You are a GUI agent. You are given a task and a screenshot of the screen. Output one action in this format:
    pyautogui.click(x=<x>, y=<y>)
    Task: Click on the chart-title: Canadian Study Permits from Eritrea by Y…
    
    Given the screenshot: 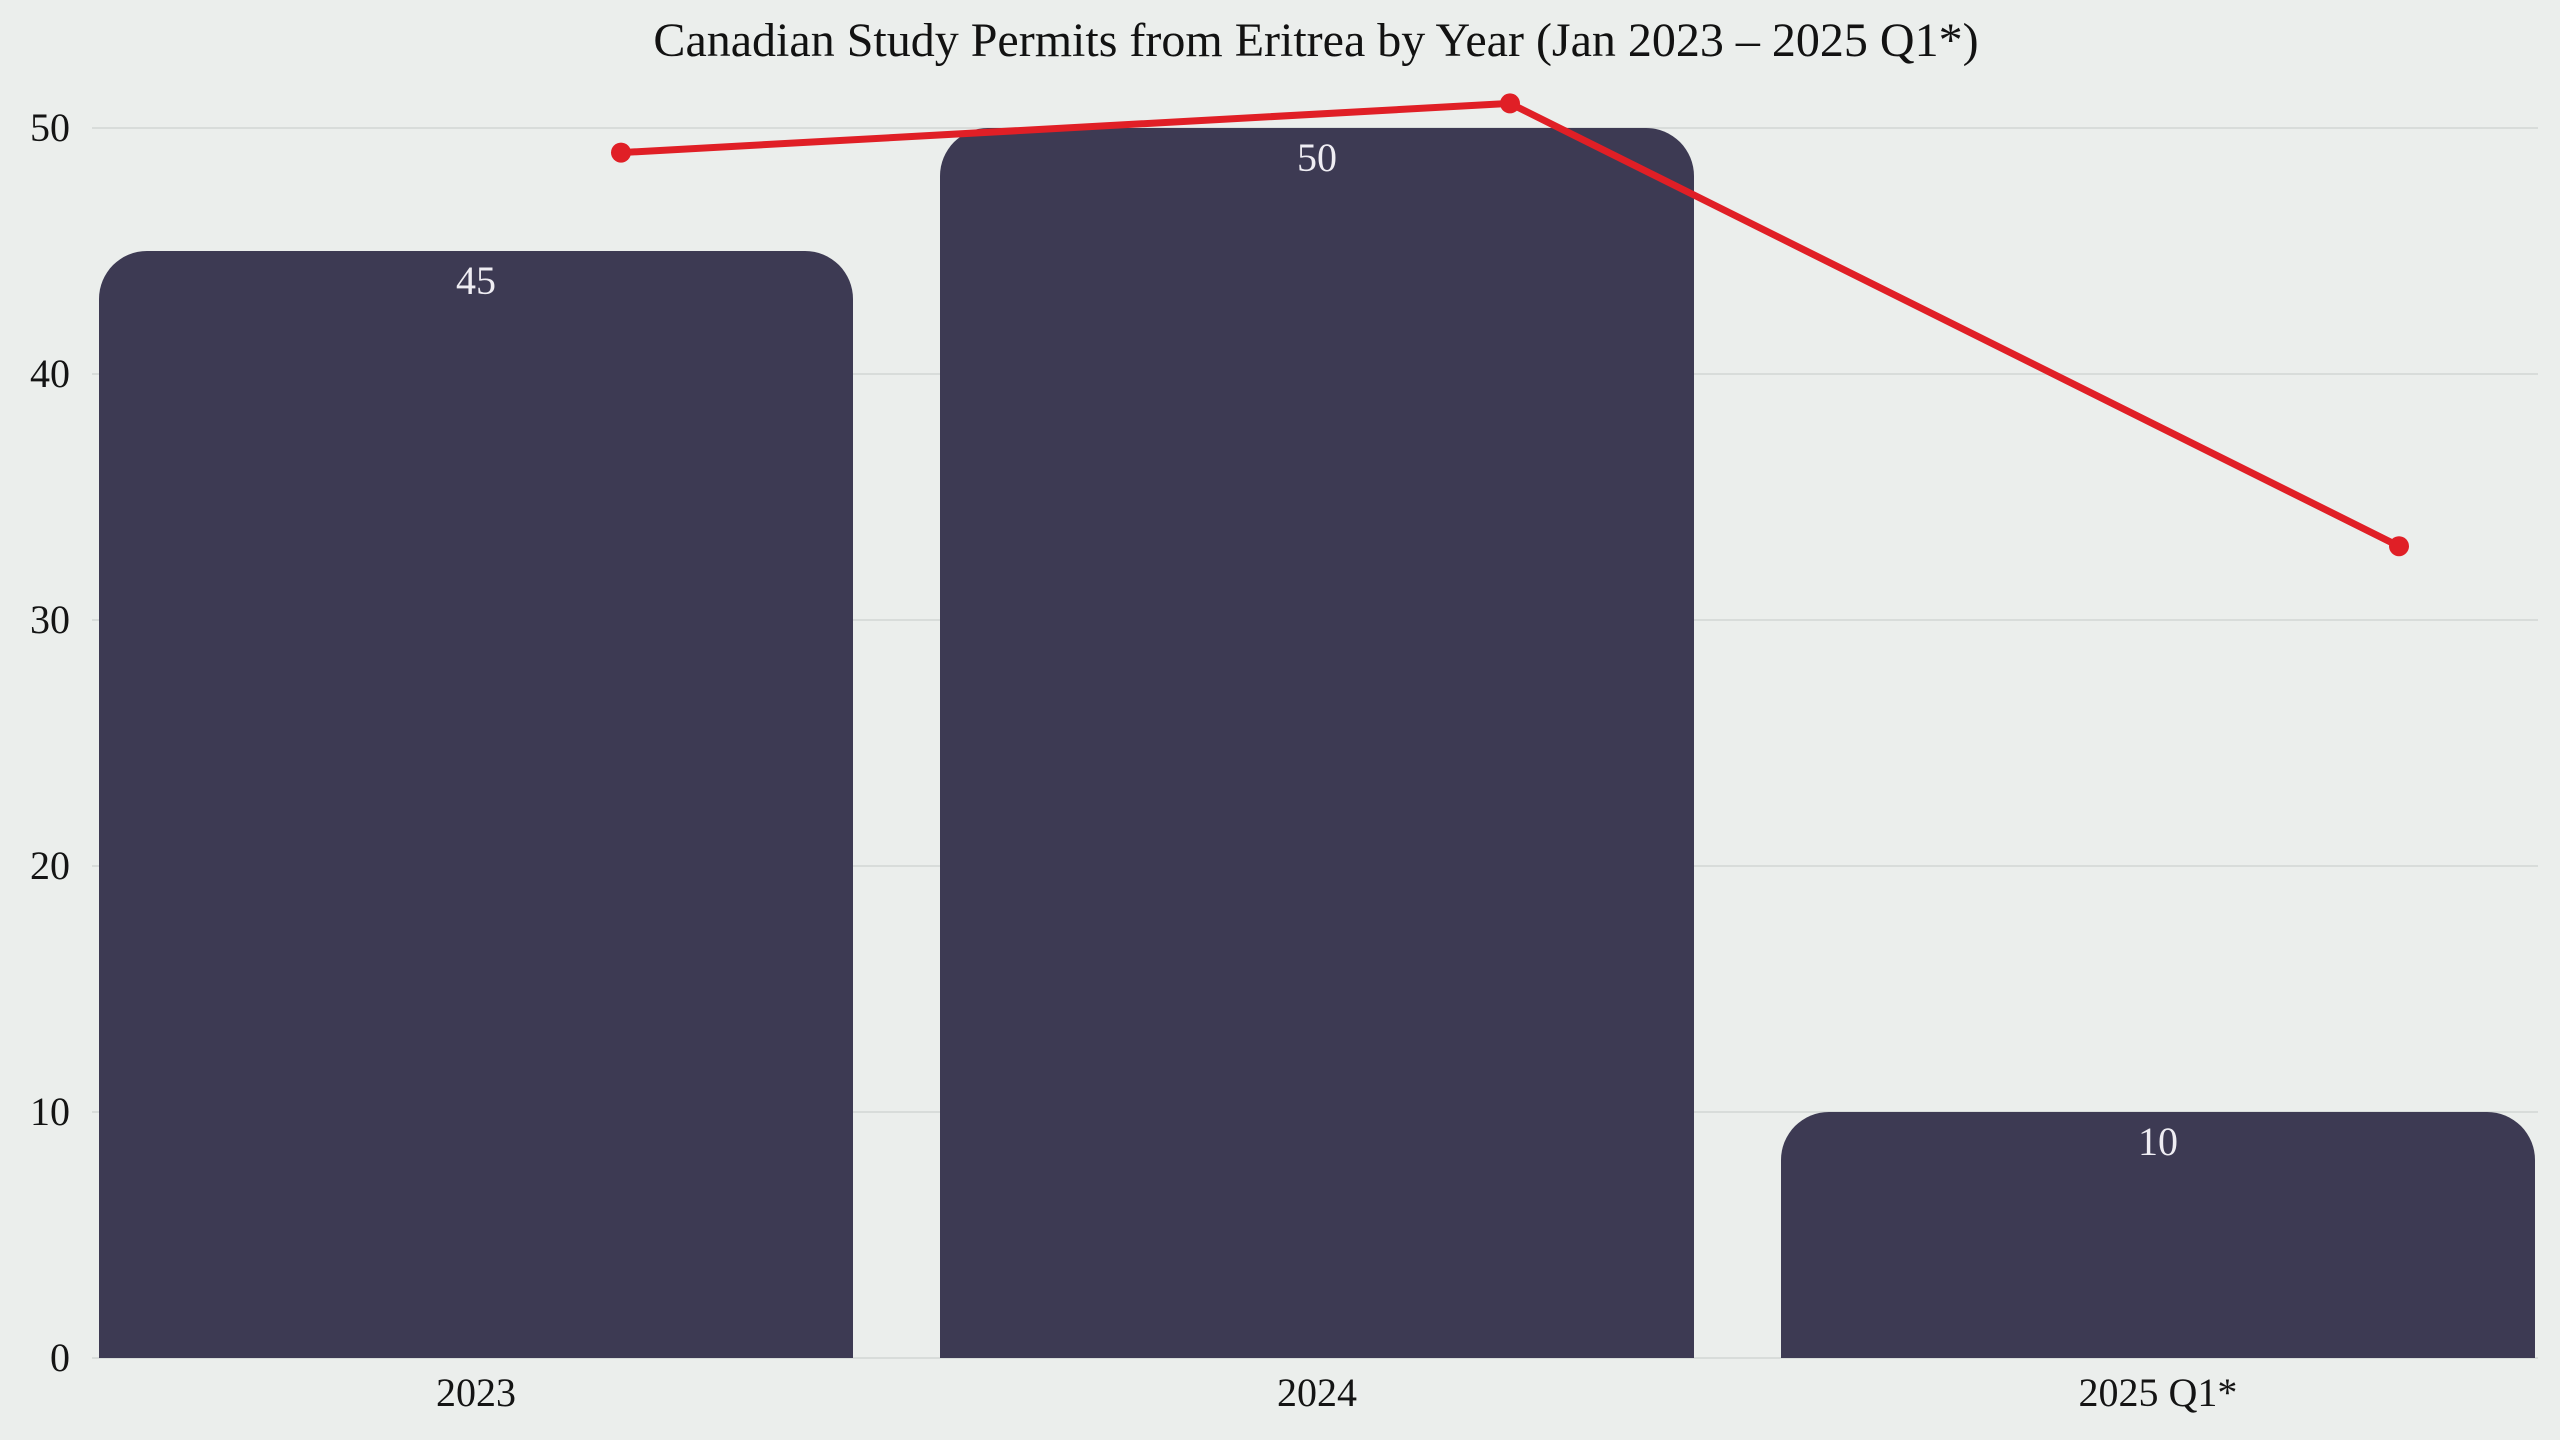 What is the action you would take?
    pyautogui.click(x=1316, y=40)
    